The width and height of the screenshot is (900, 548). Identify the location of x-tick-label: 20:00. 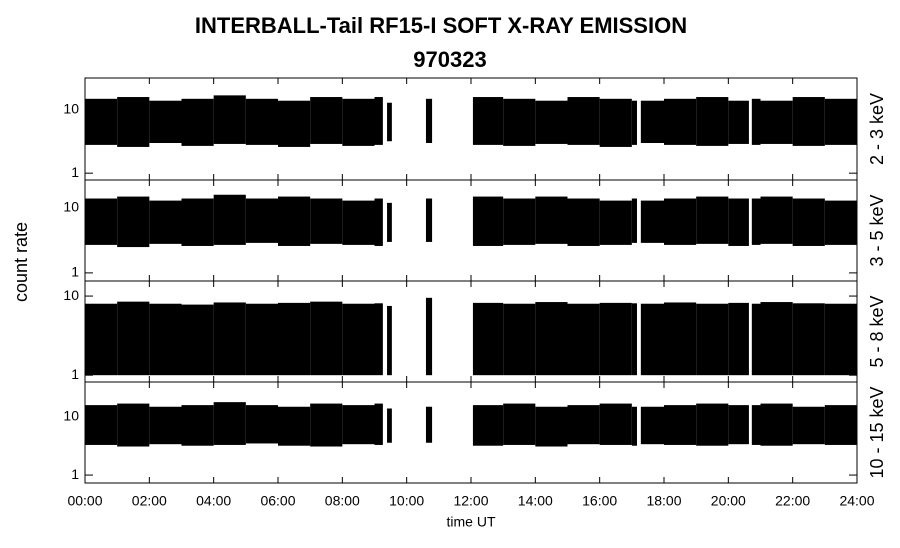
(728, 501).